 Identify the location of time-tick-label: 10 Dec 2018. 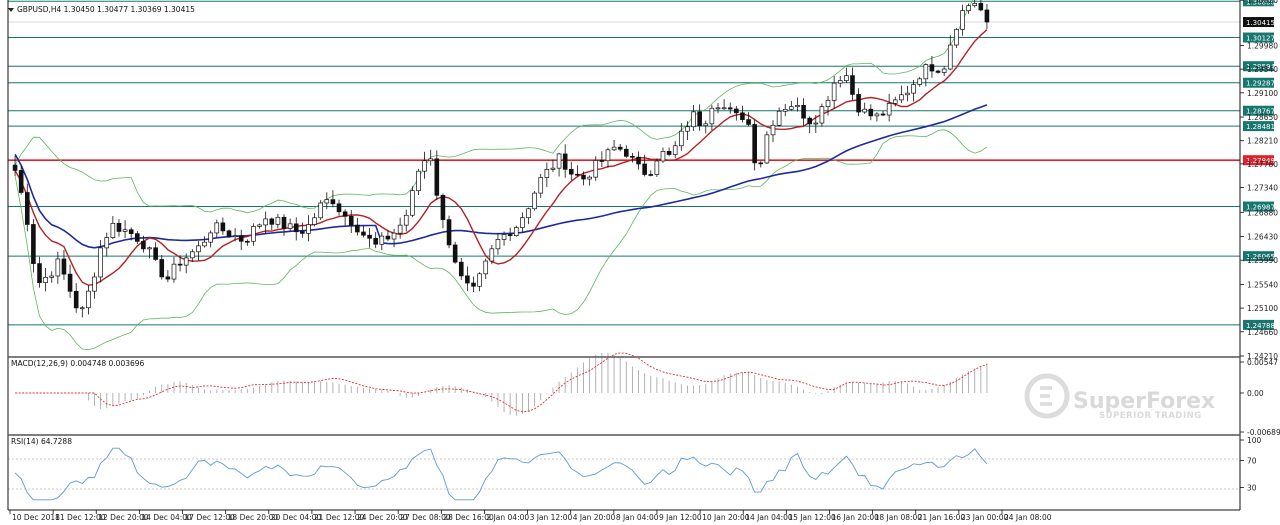
(36, 517).